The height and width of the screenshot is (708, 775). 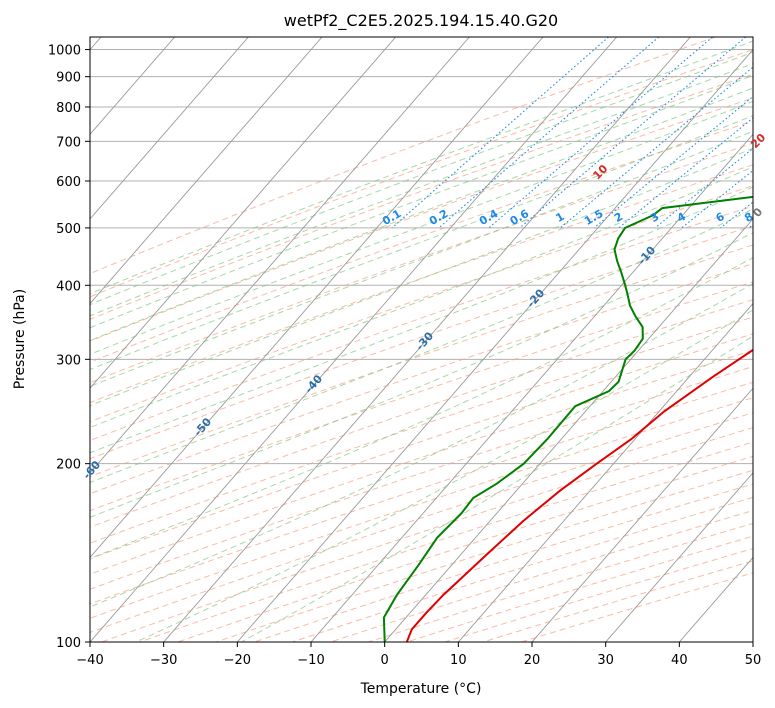 I want to click on x-tick-label: −10, so click(x=310, y=660).